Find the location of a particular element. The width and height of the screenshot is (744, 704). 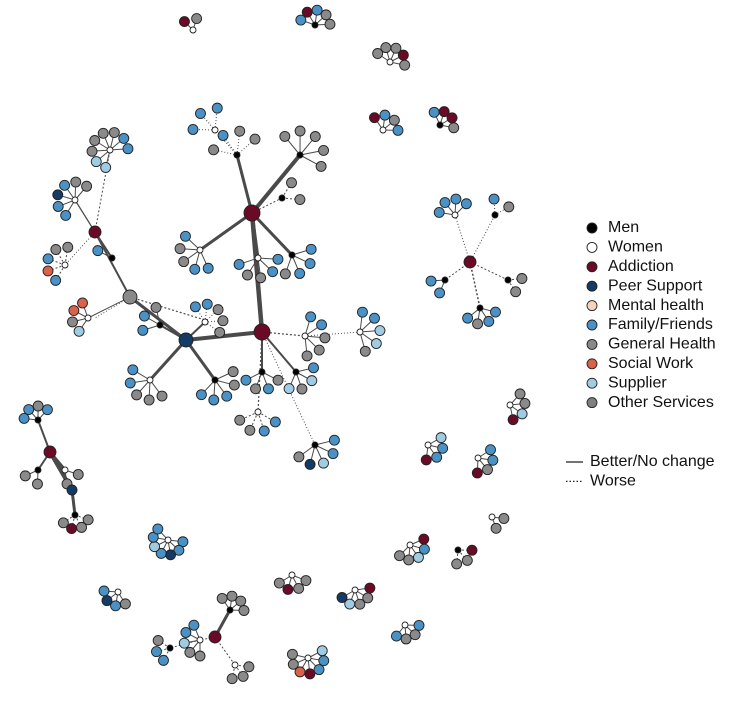

legend-label: Better/No change is located at coordinates (652, 461).